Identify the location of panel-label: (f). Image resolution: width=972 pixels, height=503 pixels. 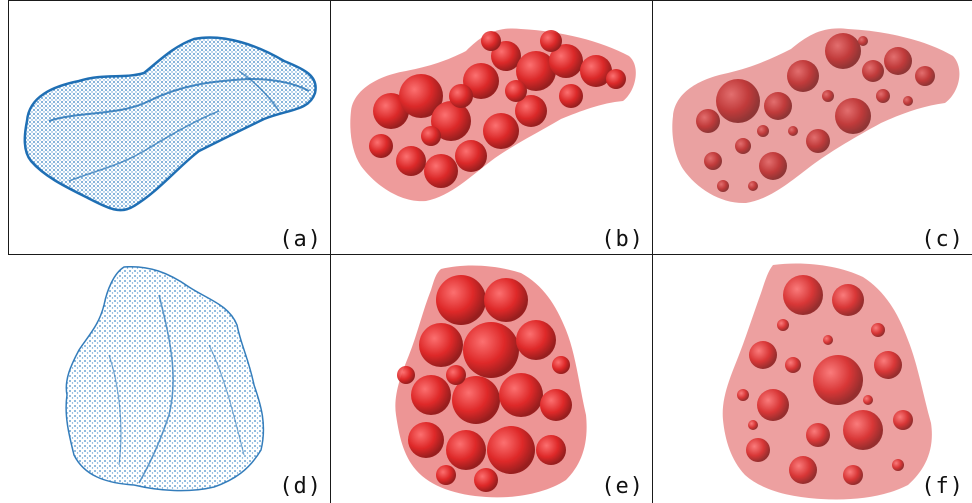
(942, 486).